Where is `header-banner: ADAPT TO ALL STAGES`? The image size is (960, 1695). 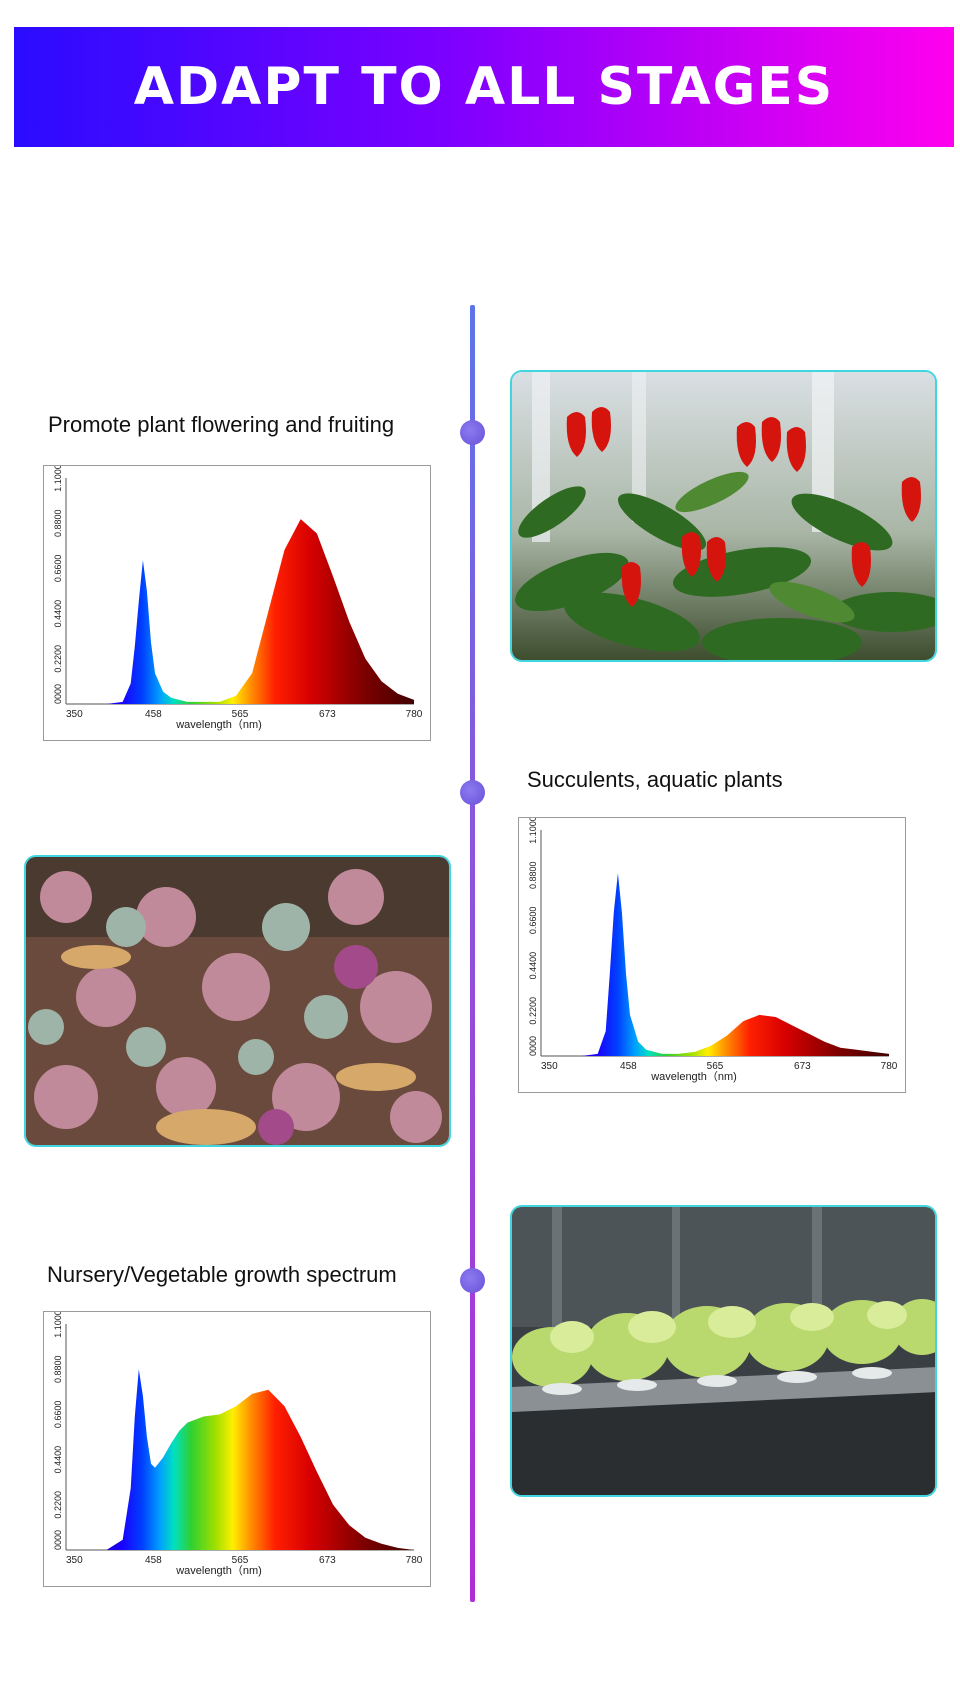
header-banner: ADAPT TO ALL STAGES is located at coordinates (484, 87).